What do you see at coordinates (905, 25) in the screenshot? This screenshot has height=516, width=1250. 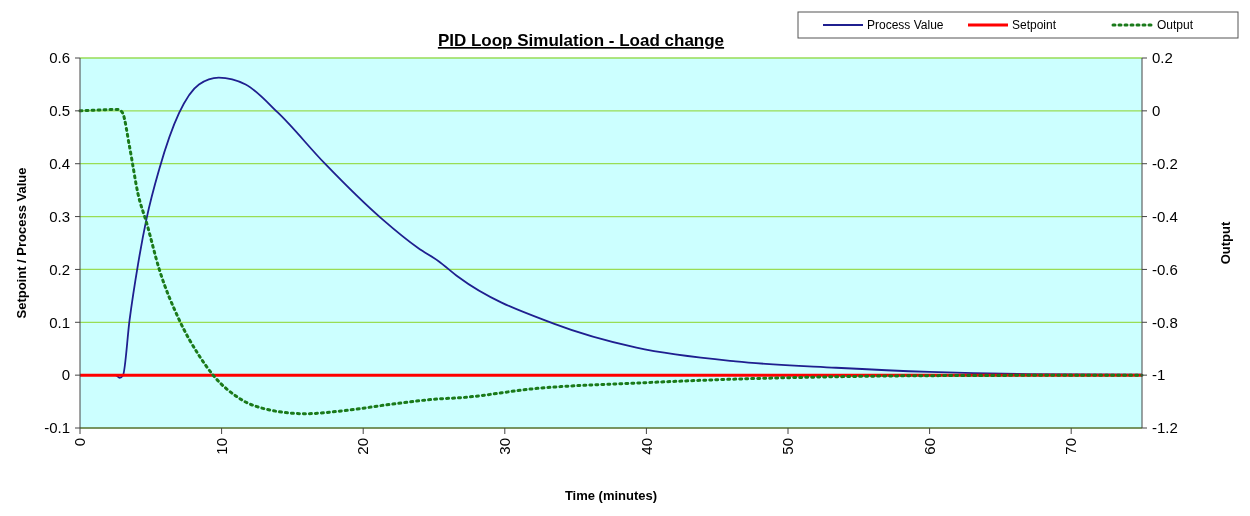 I see `legend-label: Process Value` at bounding box center [905, 25].